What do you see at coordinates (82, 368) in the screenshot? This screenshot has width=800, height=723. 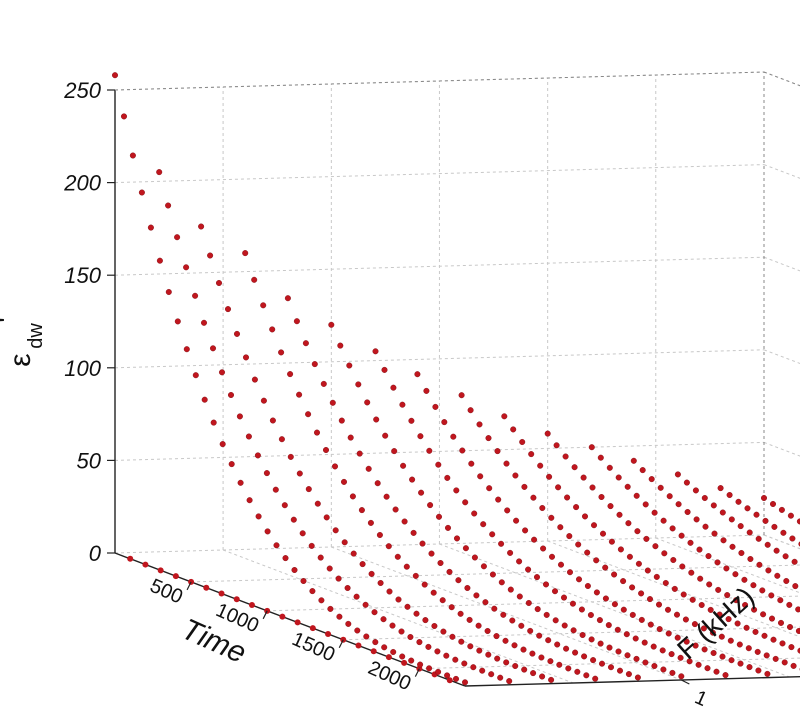 I see `z-tick-label: 100` at bounding box center [82, 368].